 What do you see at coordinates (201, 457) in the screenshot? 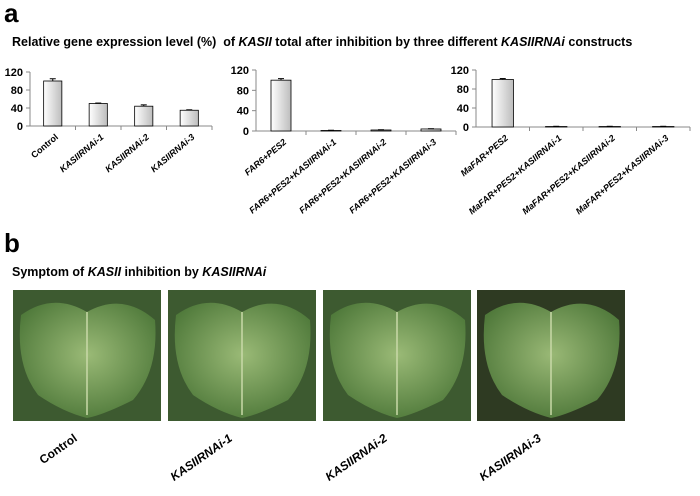
I see `photo-label: KASIIRNAi-1` at bounding box center [201, 457].